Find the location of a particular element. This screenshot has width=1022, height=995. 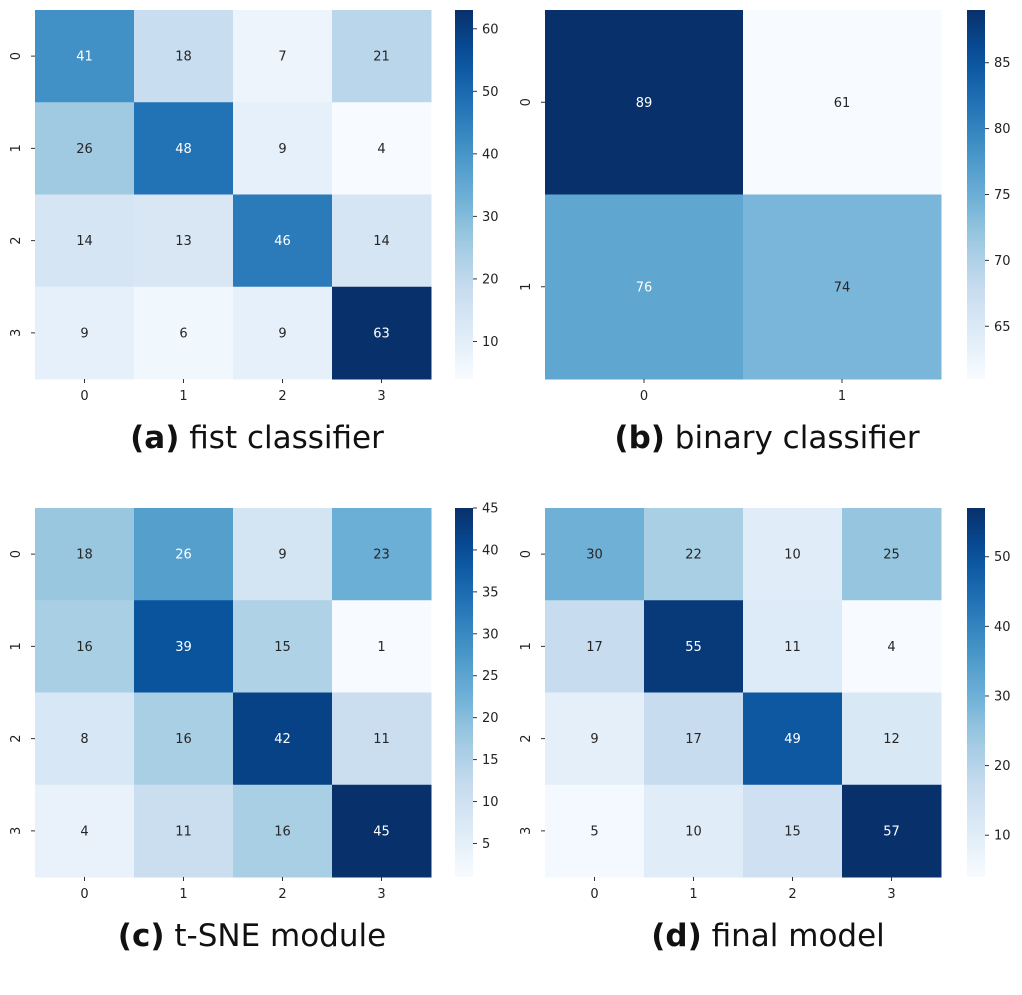

cell-value-label: 41 is located at coordinates (84, 57).